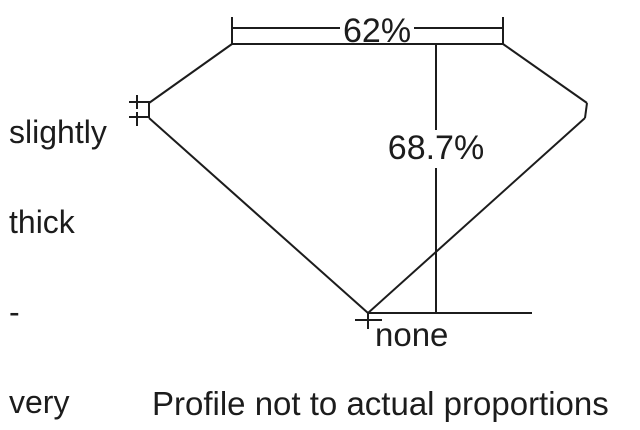  I want to click on crown-facet-right, so click(545, 73).